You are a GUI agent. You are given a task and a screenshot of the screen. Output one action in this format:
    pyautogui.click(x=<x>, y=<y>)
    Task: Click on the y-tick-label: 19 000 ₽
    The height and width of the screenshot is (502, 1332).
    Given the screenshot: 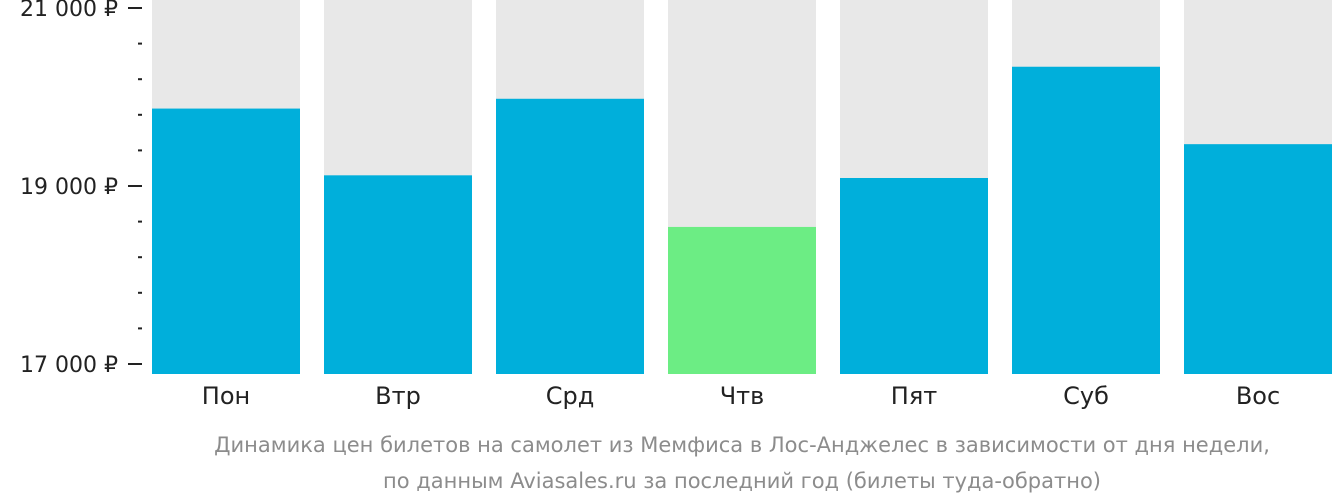 What is the action you would take?
    pyautogui.click(x=69, y=187)
    